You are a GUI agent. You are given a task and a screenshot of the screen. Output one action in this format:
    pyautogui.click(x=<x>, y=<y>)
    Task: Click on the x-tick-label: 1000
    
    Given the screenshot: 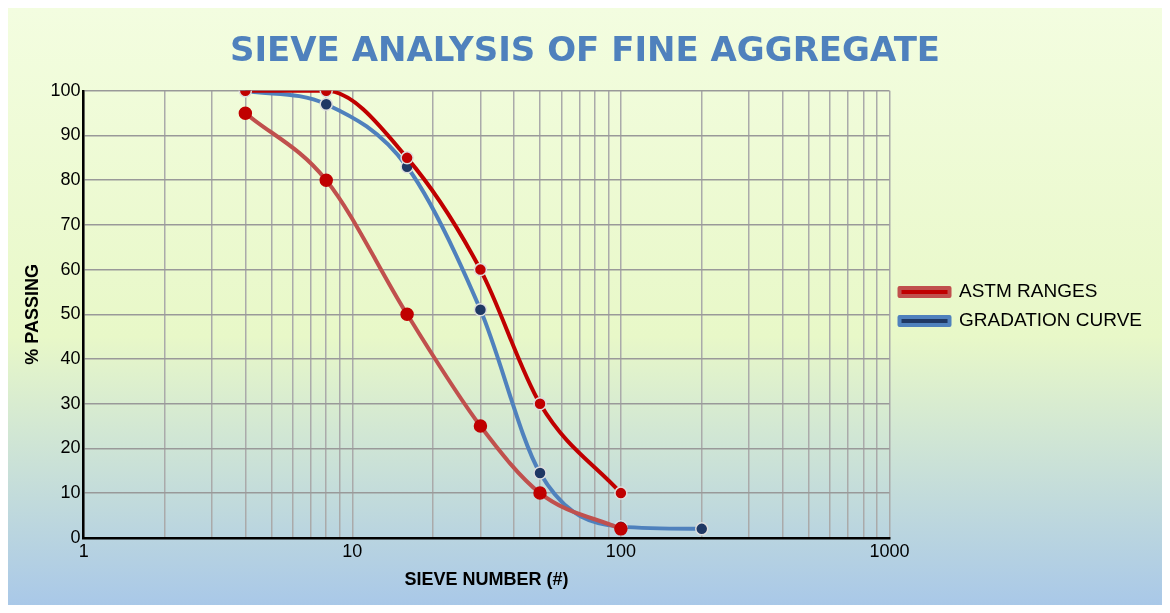 What is the action you would take?
    pyautogui.click(x=889, y=550)
    